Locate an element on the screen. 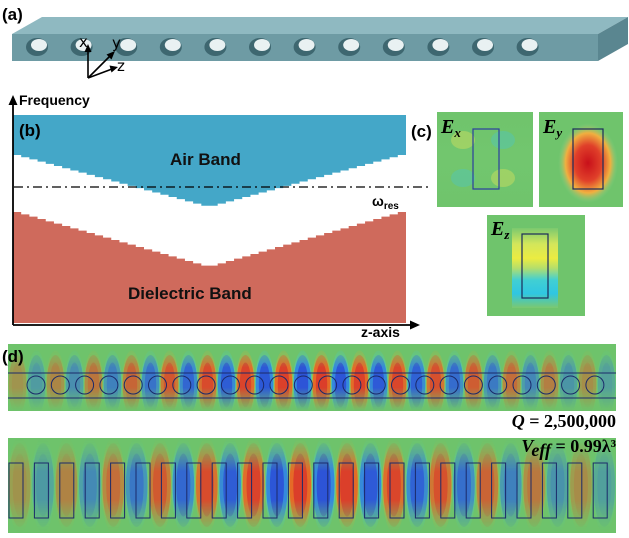 The image size is (629, 538). panel-a: (a) x y z is located at coordinates (315, 42).